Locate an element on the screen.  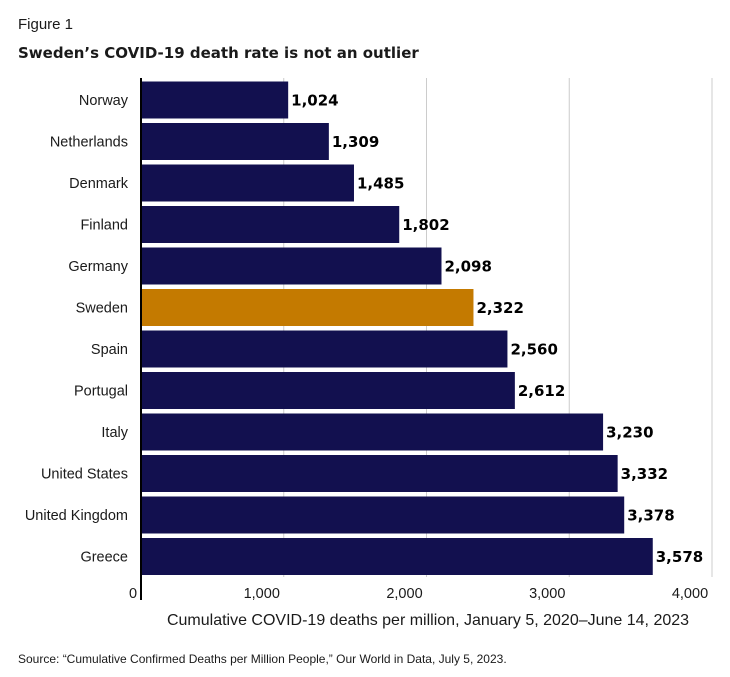
value-label: 2,560 is located at coordinates (533, 350).